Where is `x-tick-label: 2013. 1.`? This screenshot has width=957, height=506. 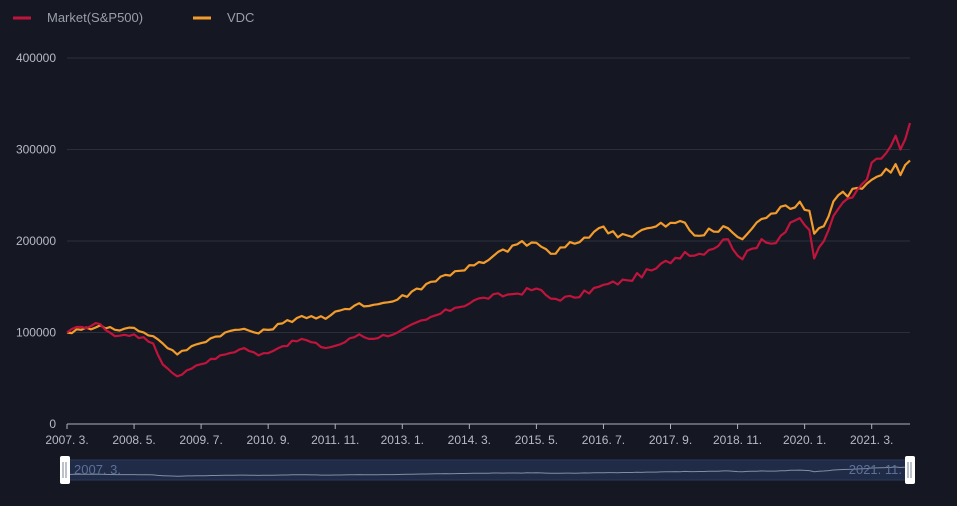
x-tick-label: 2013. 1. is located at coordinates (402, 440).